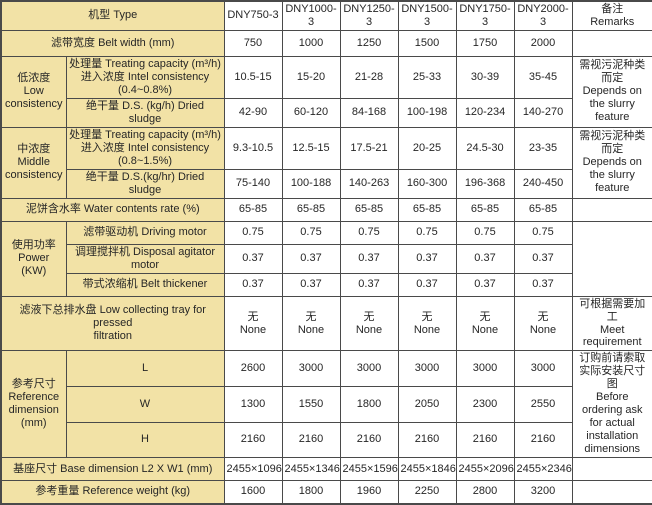 The height and width of the screenshot is (505, 652). Describe the element at coordinates (611, 209) in the screenshot. I see `water-rate-remark-empty` at that location.